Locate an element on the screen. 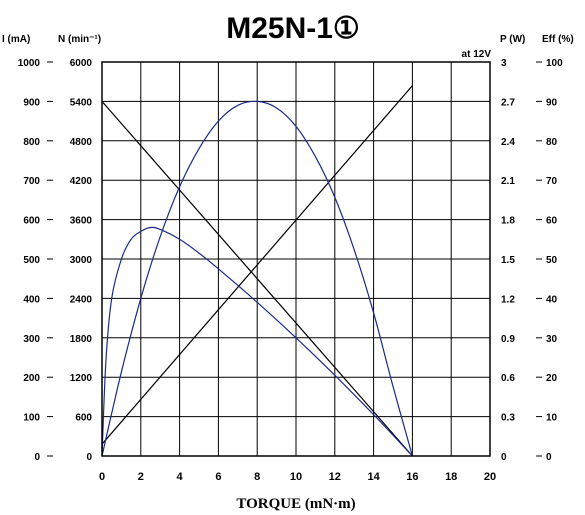 Image resolution: width=585 pixels, height=515 pixels. power-tick-label: 2.1 is located at coordinates (508, 181).